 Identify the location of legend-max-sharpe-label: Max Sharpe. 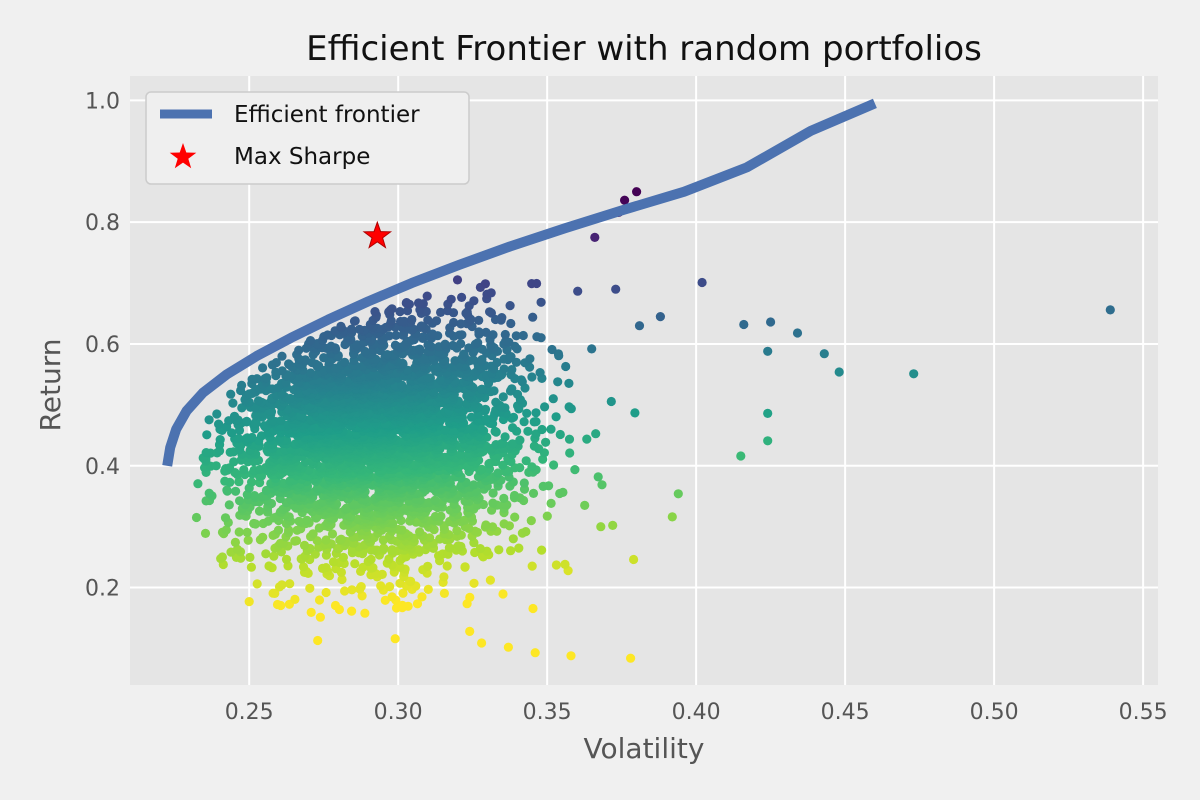
(302, 157).